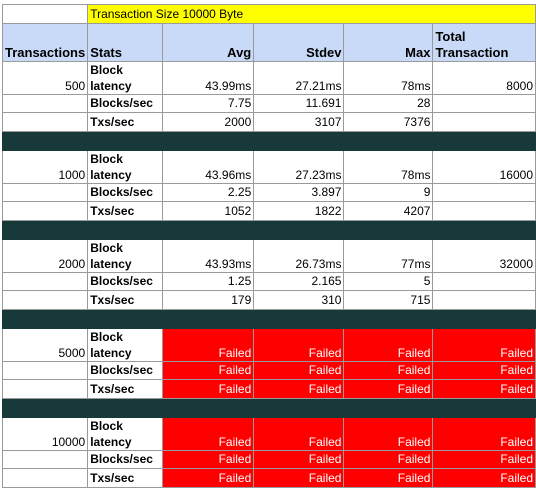 This screenshot has height=495, width=536. I want to click on avg-cell: 2000, so click(208, 122).